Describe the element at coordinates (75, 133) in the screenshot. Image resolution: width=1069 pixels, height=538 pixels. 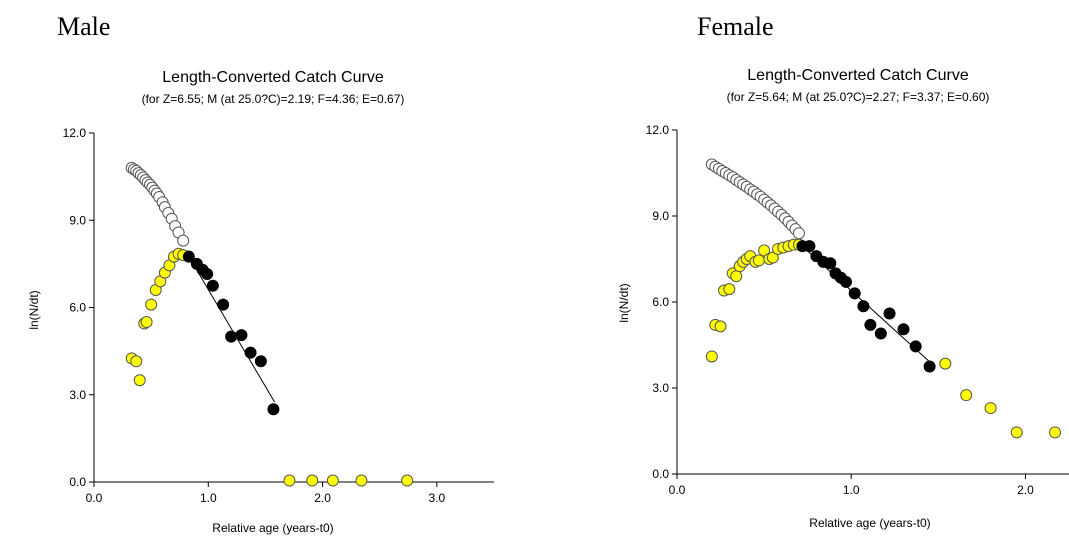
I see `male-y-tick-label: 12.0` at that location.